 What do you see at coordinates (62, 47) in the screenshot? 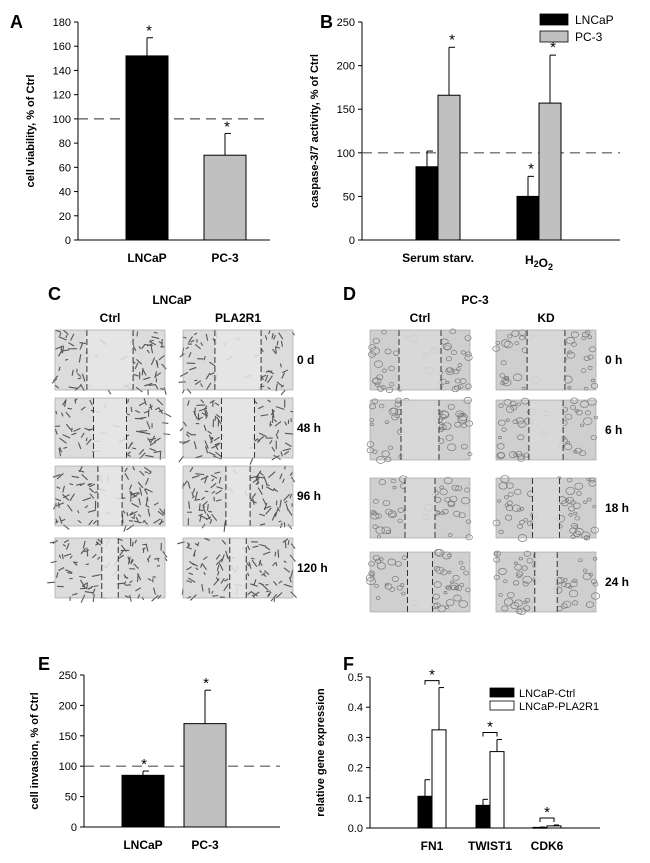
I see `y-tick-label: 160` at bounding box center [62, 47].